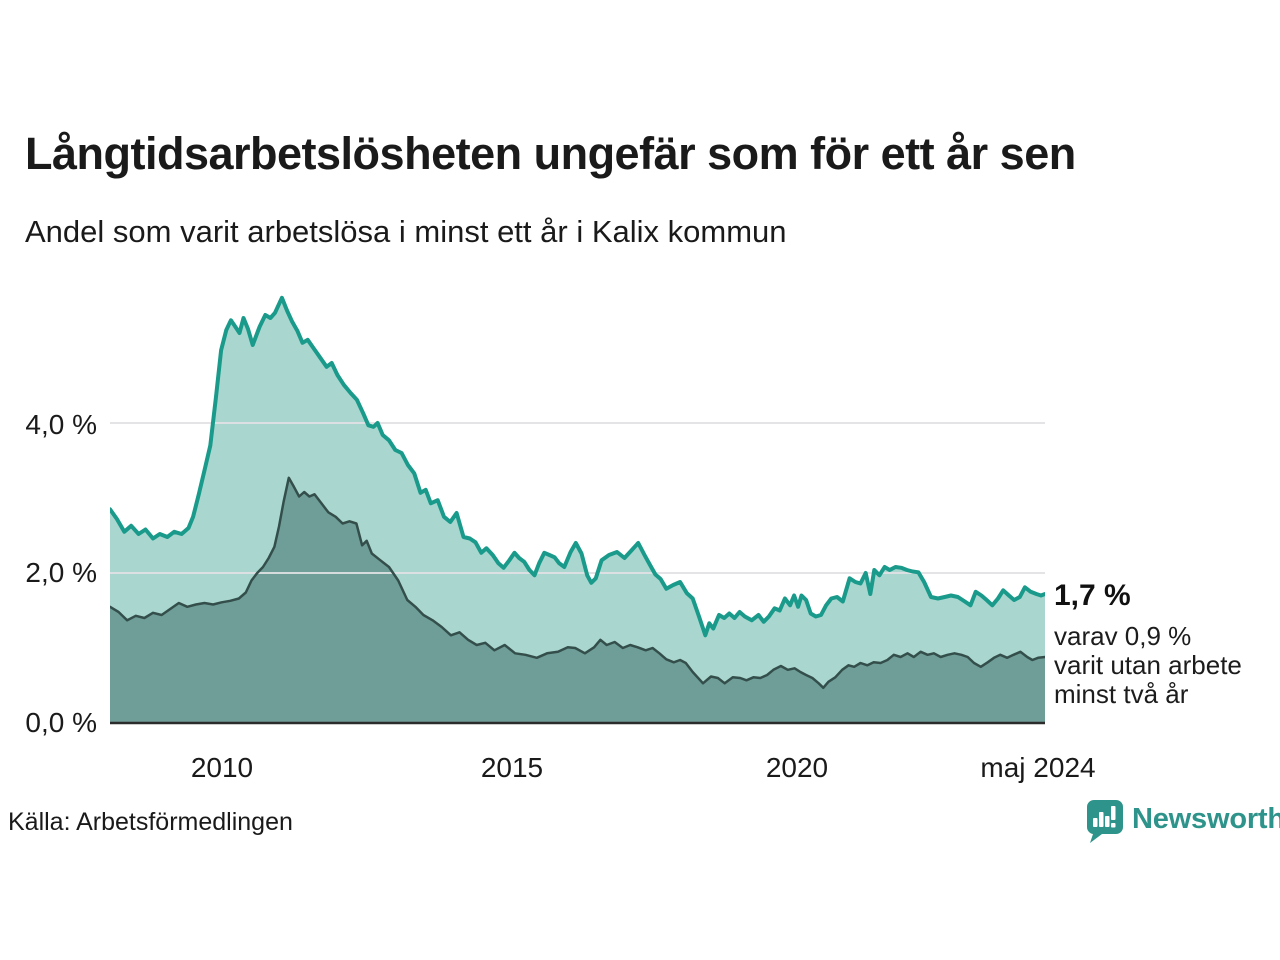 Image resolution: width=1280 pixels, height=960 pixels. Describe the element at coordinates (1038, 767) in the screenshot. I see `x-axis-tick-maj-2024: maj 2024` at that location.